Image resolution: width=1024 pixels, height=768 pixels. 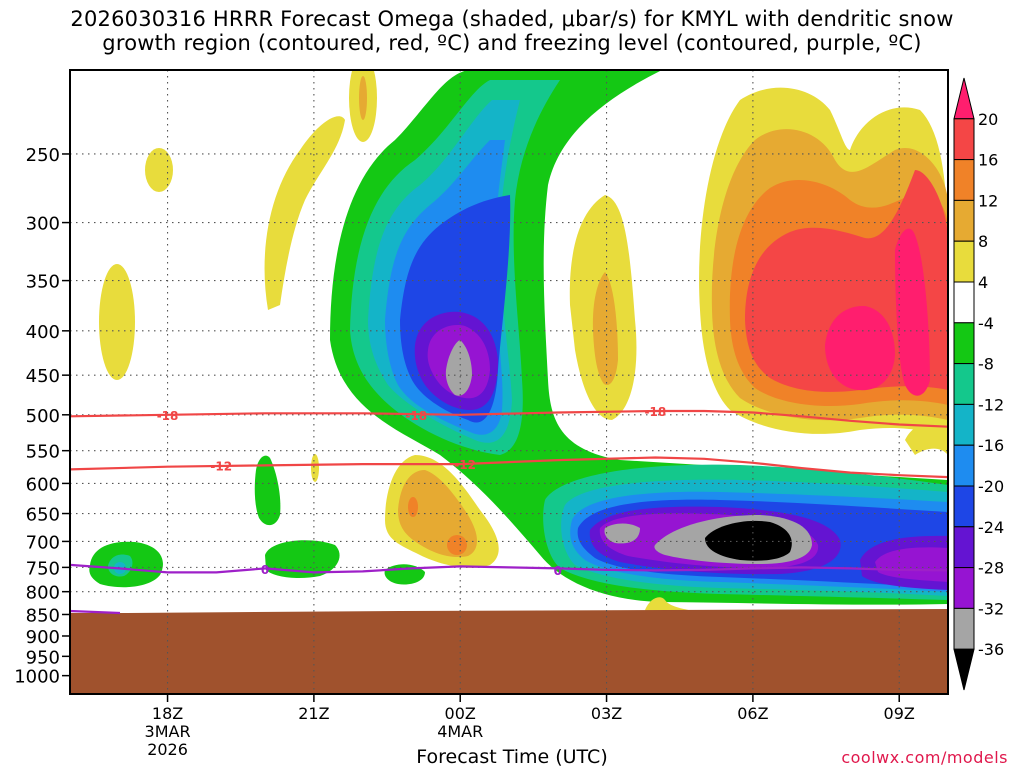 I want to click on x-tick-label: 18Z, so click(x=167, y=713).